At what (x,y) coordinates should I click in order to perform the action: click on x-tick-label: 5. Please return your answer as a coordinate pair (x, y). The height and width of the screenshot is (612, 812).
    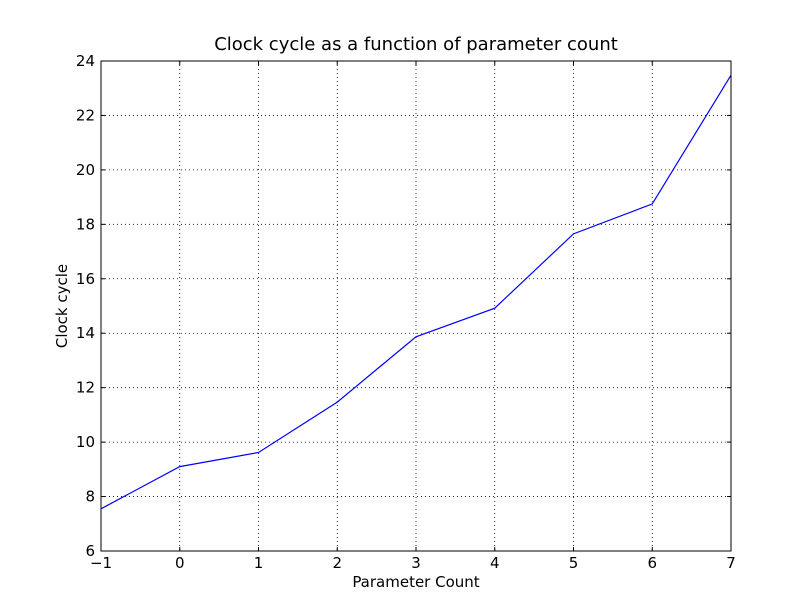
    Looking at the image, I should click on (574, 563).